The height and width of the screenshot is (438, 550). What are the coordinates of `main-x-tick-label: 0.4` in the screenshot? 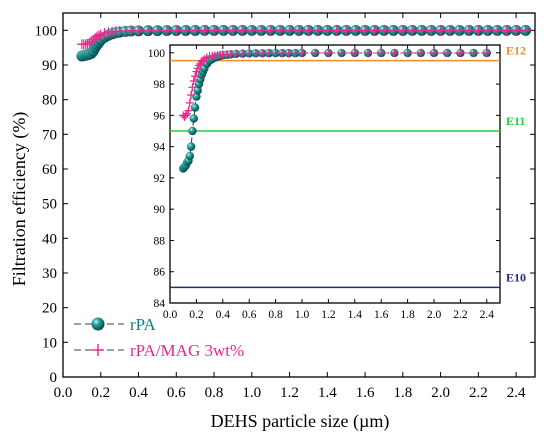 It's located at (138, 393).